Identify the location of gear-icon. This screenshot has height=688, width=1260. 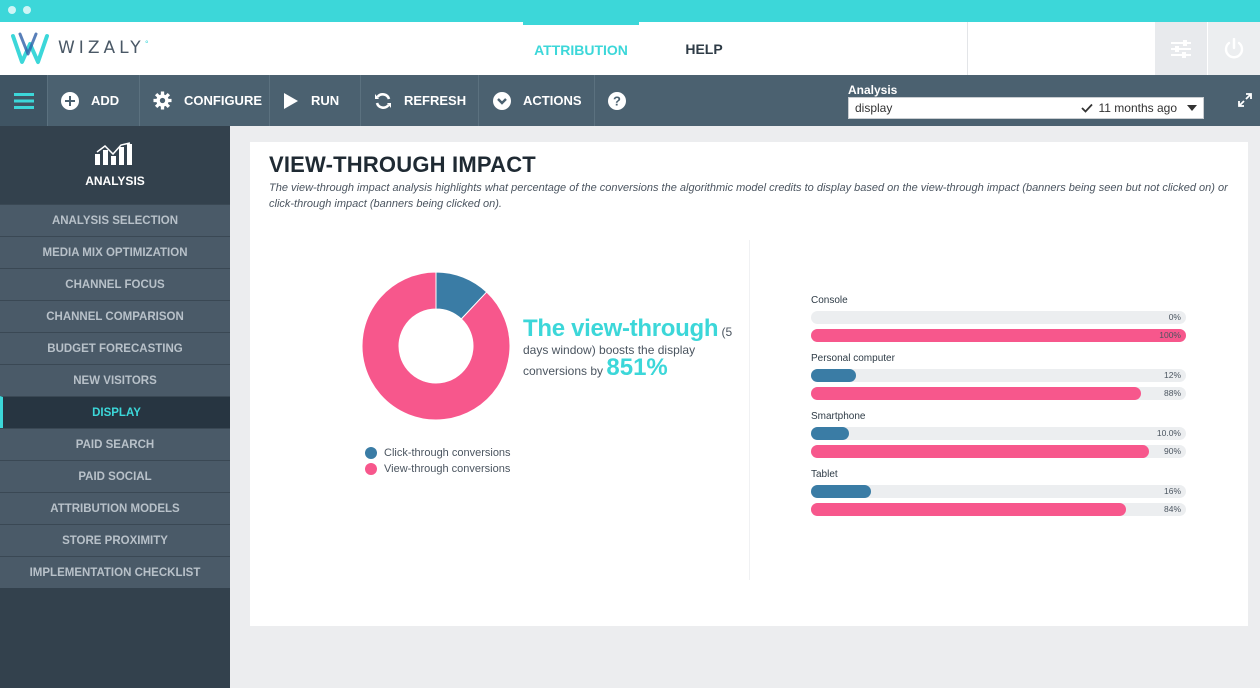
(162, 100).